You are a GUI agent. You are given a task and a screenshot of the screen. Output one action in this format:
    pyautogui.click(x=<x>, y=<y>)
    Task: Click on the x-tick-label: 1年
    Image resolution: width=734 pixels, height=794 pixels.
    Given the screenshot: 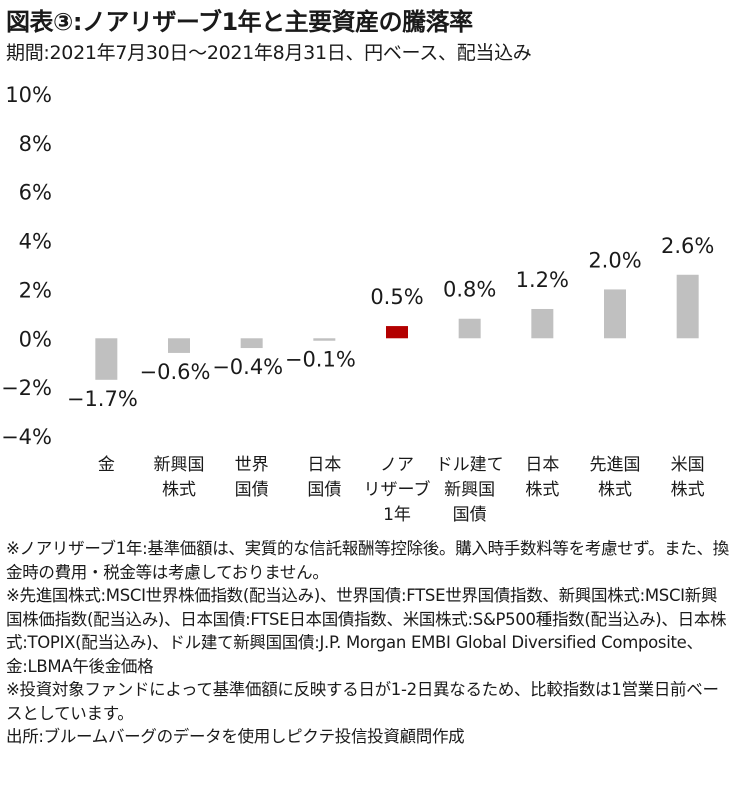 What is the action you would take?
    pyautogui.click(x=397, y=515)
    